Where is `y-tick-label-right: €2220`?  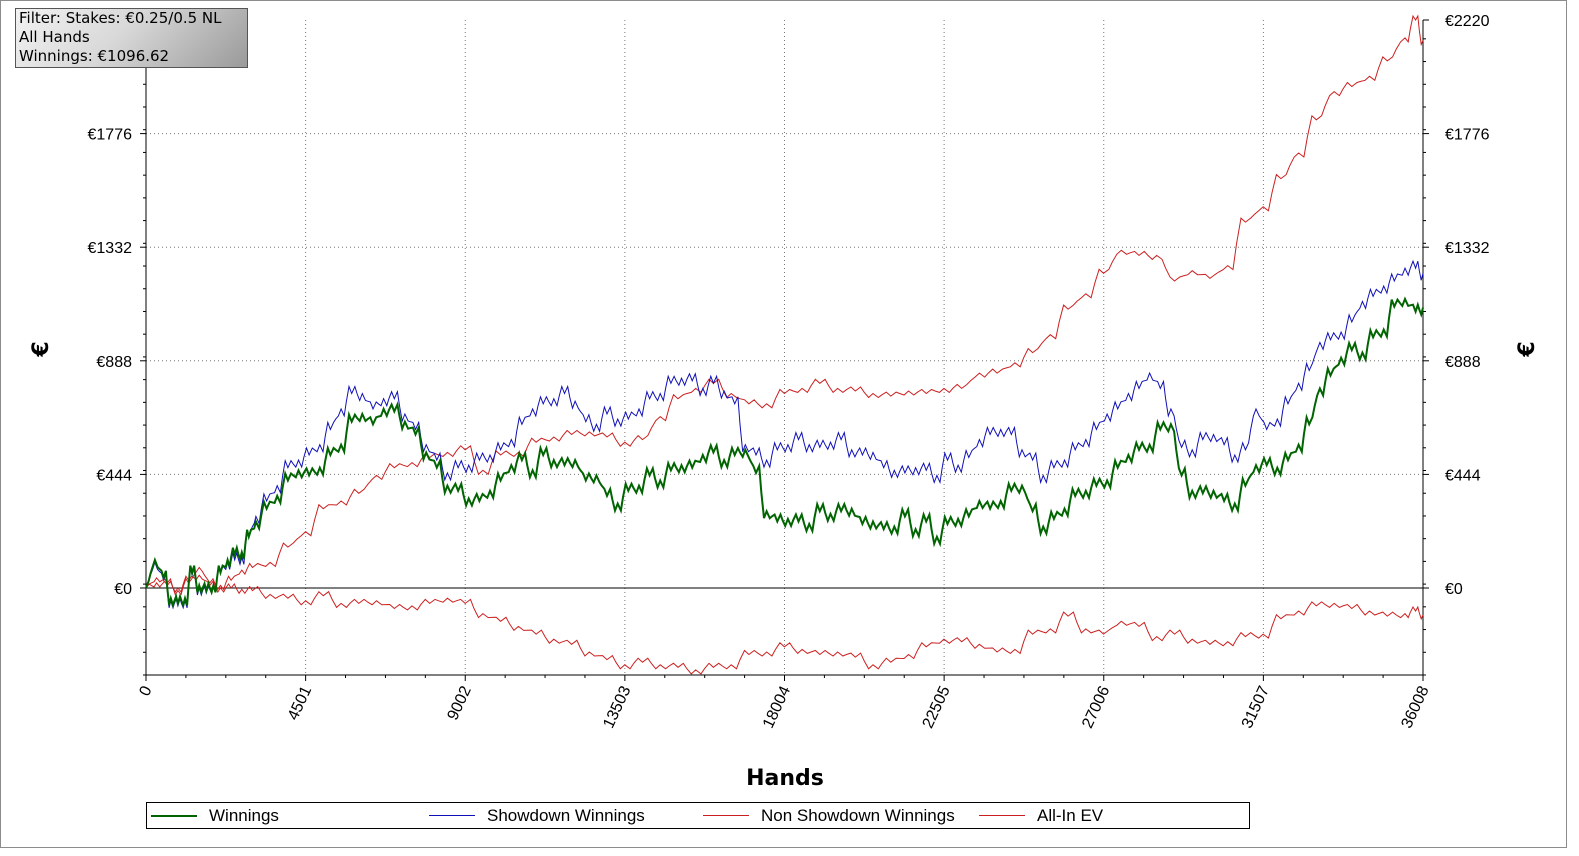
y-tick-label-right: €2220 is located at coordinates (1467, 21).